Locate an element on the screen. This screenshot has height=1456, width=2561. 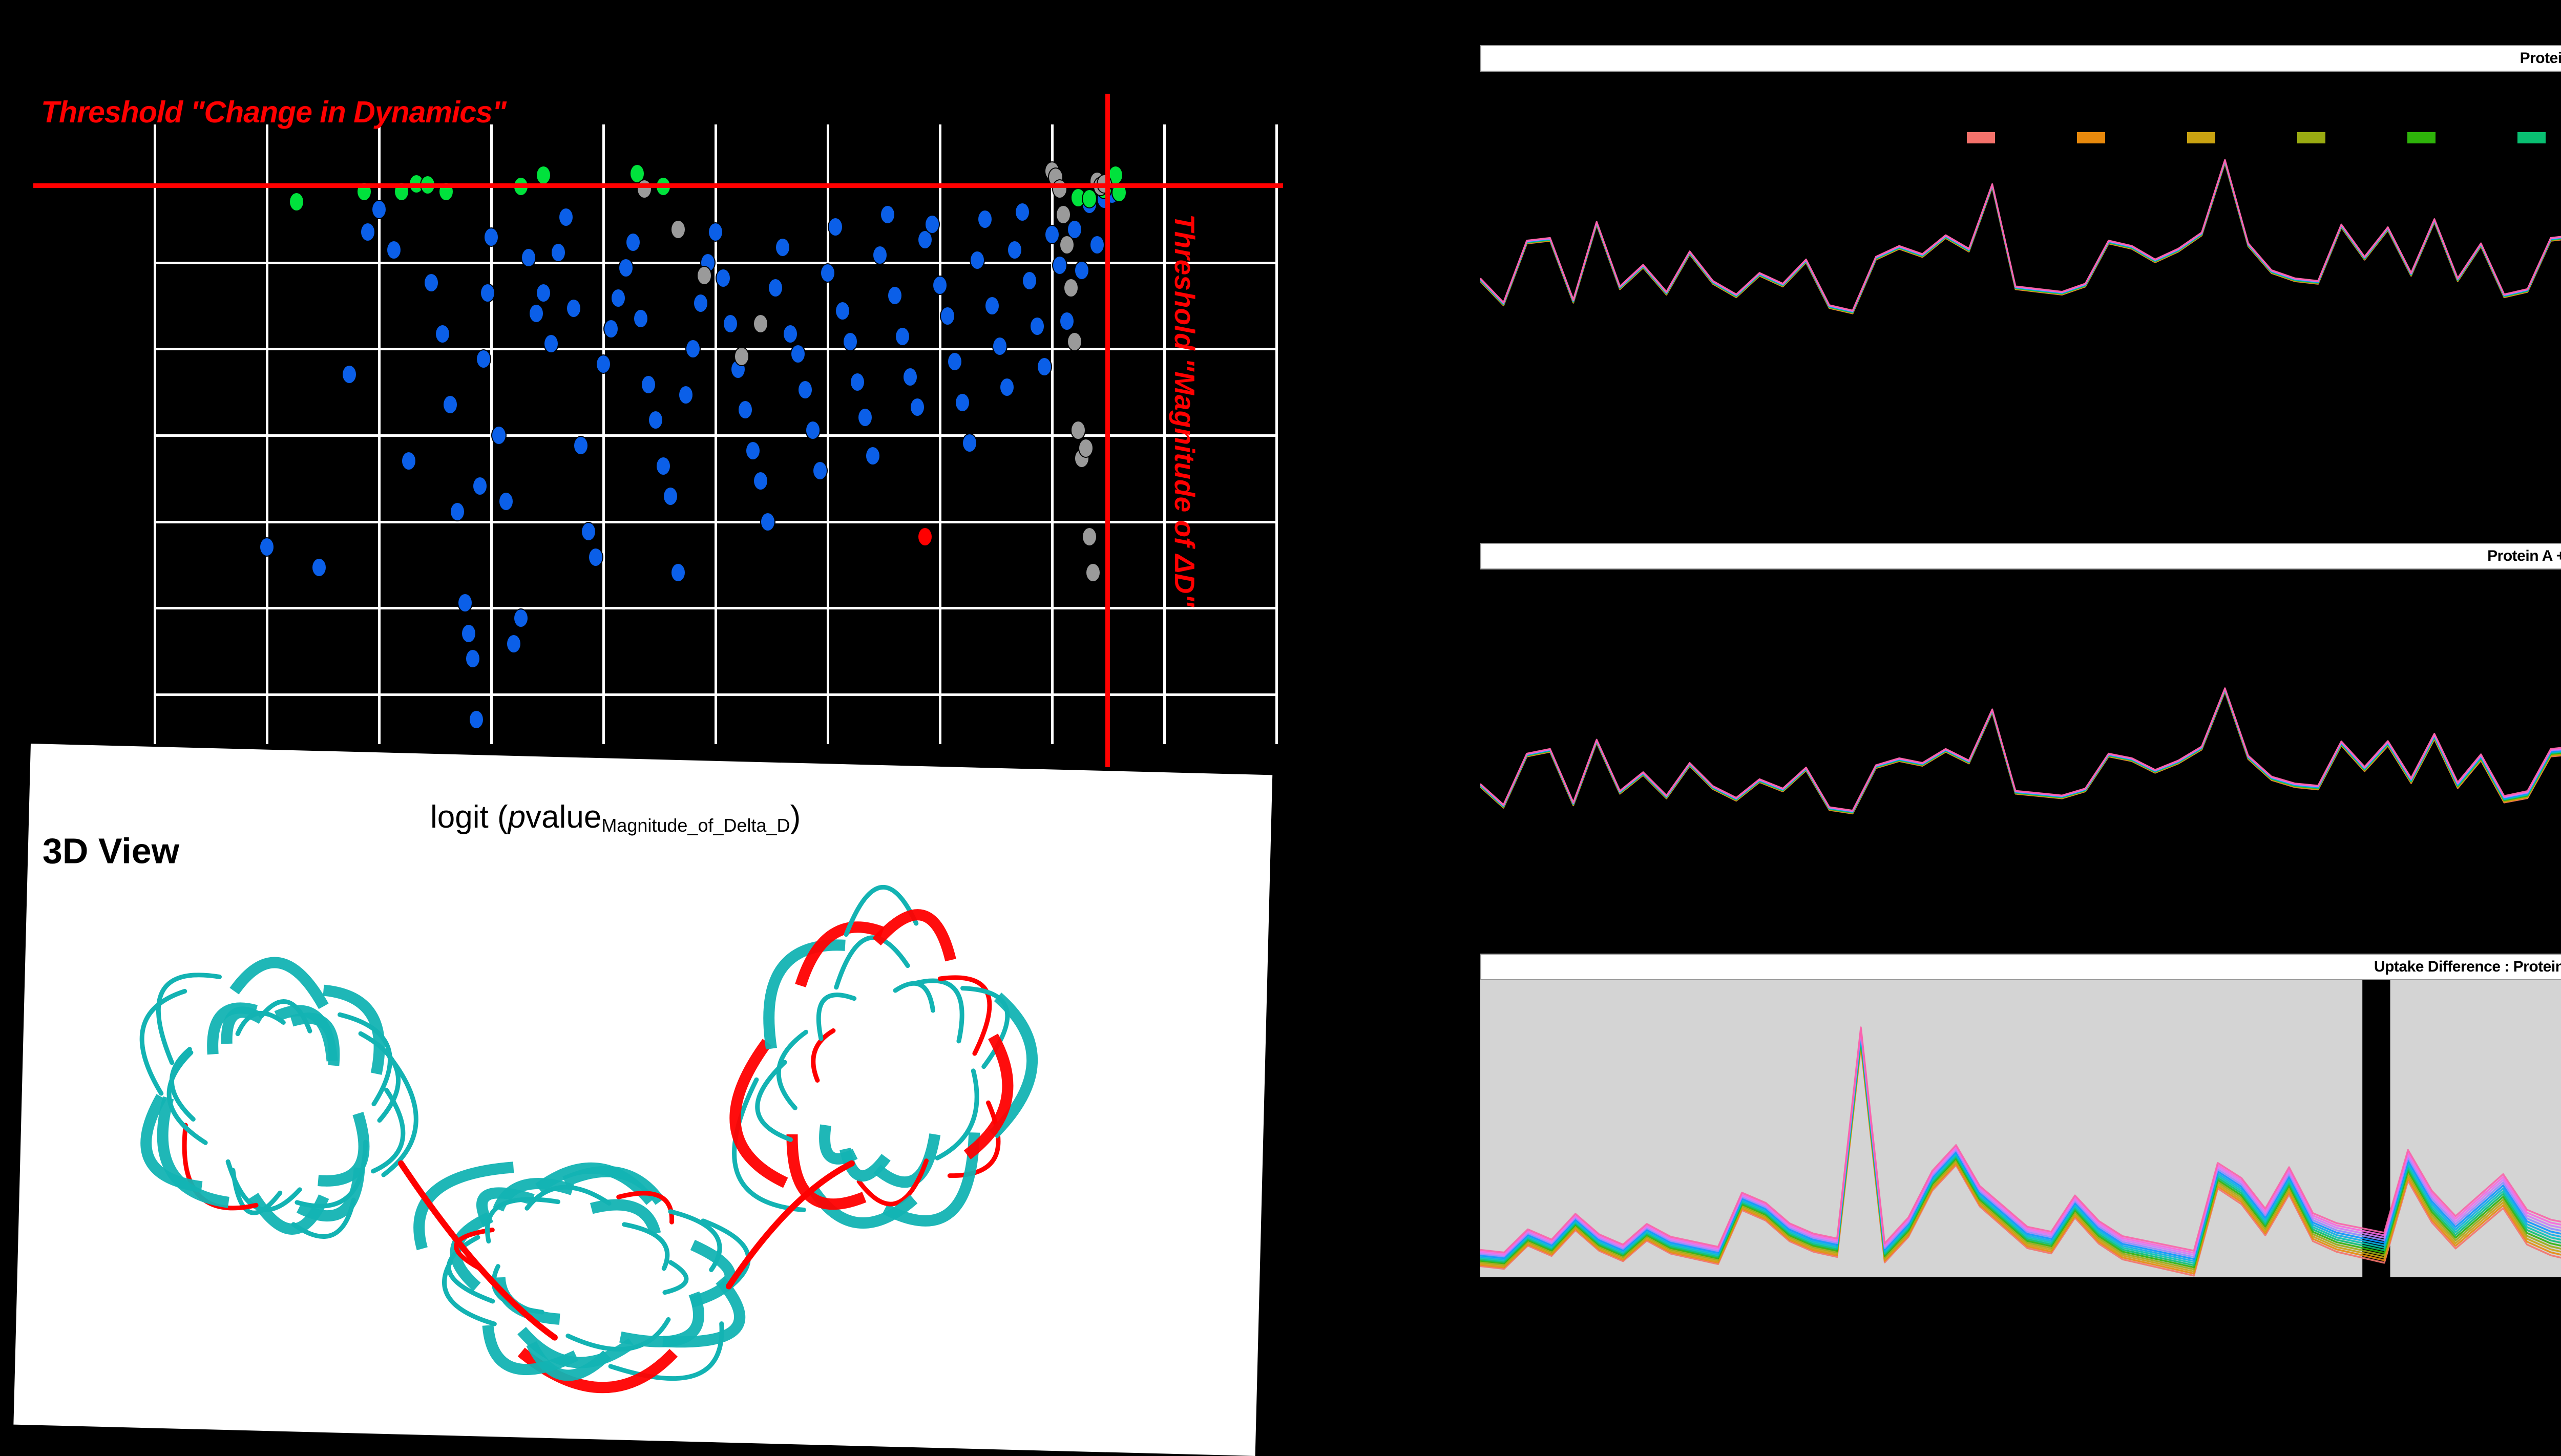
scatter-point-highlight is located at coordinates (925, 536).